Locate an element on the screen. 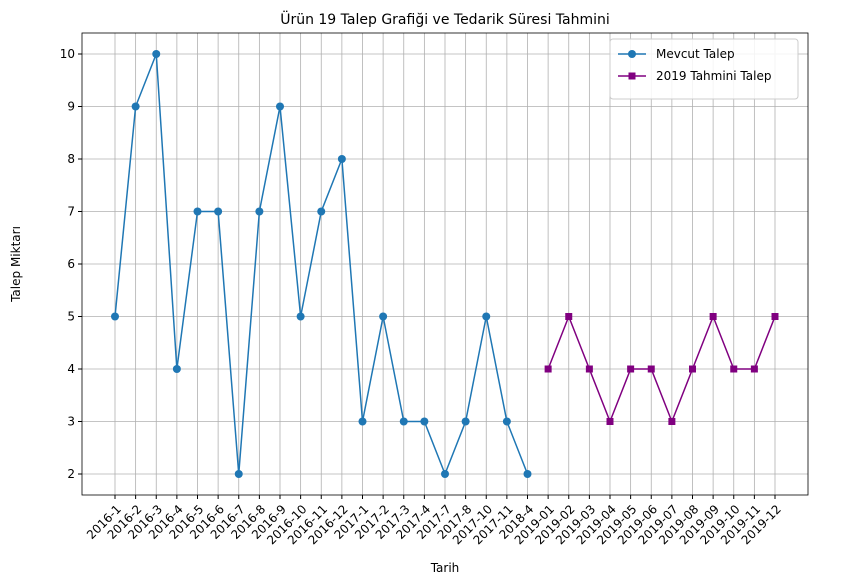 The width and height of the screenshot is (842, 585). y-tick-label: 8 is located at coordinates (71, 159).